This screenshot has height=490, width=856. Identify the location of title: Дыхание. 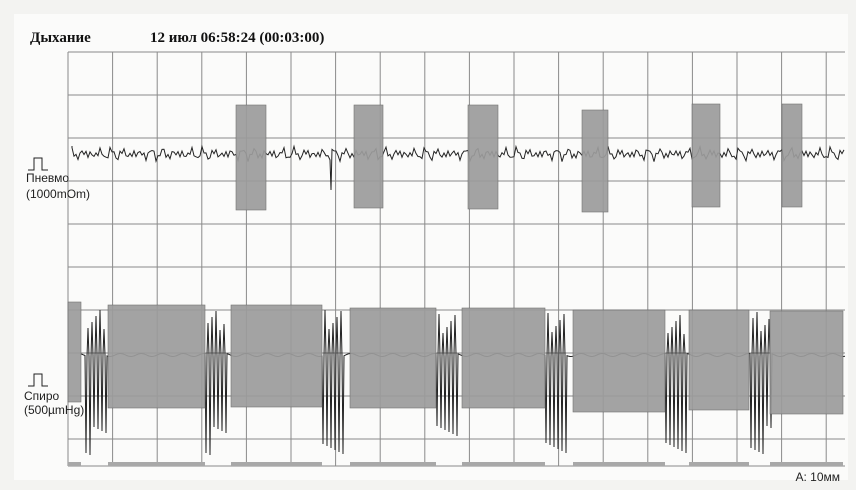
(60, 38).